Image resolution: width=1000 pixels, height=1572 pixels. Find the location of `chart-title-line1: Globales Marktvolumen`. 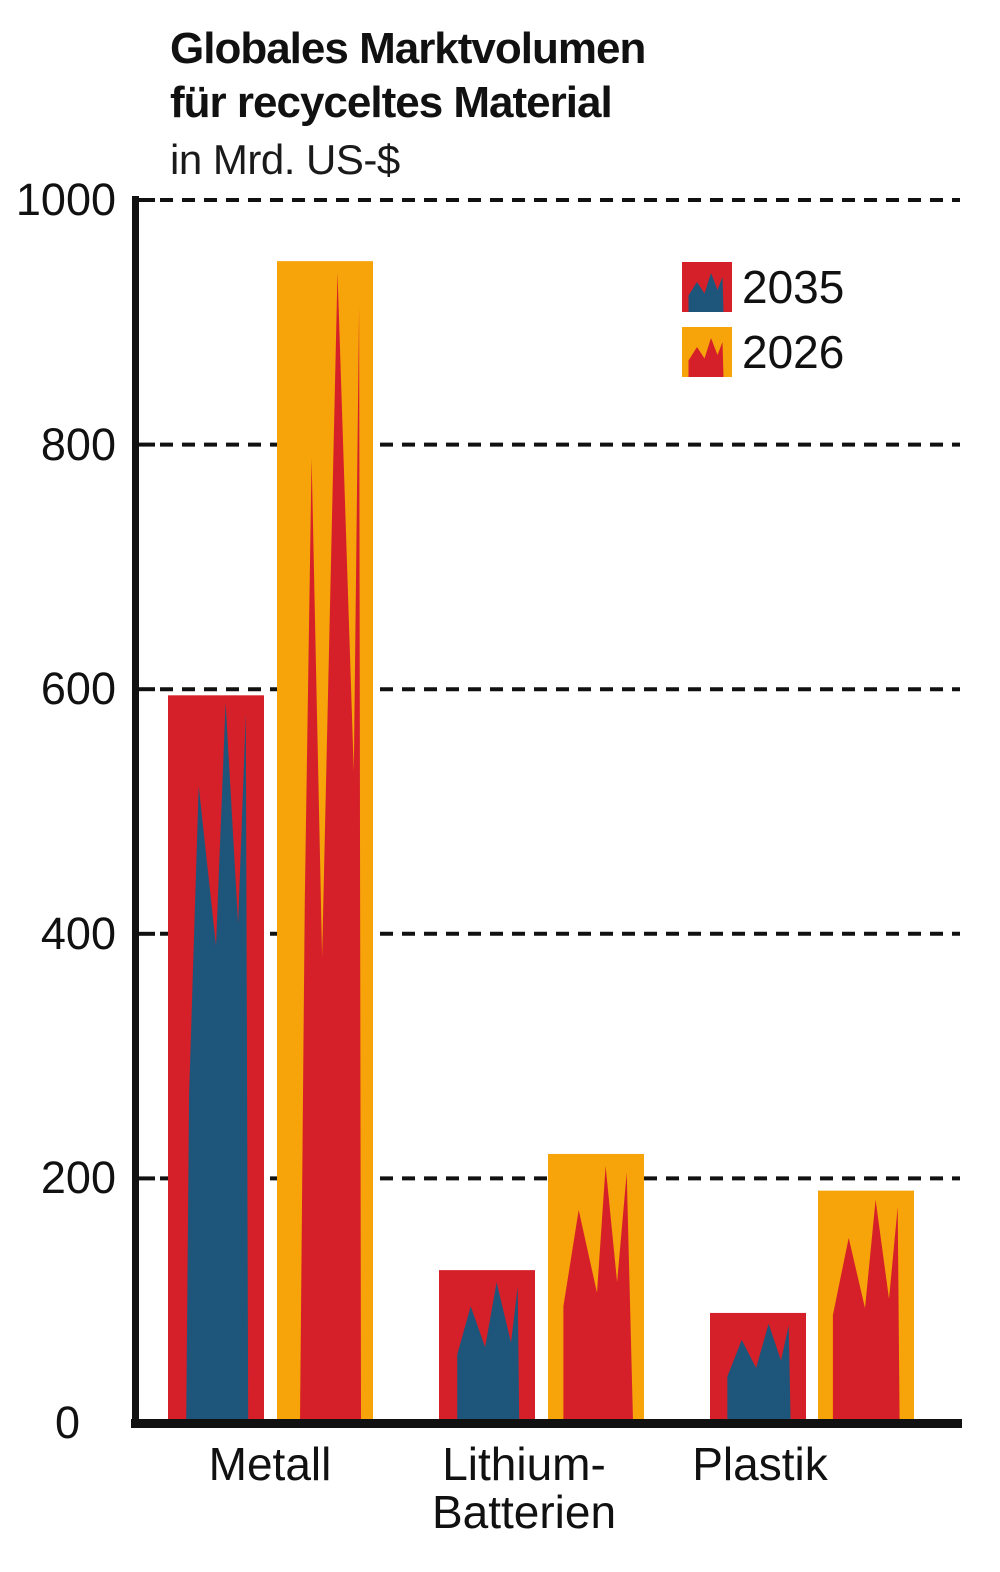

chart-title-line1: Globales Marktvolumen is located at coordinates (408, 48).